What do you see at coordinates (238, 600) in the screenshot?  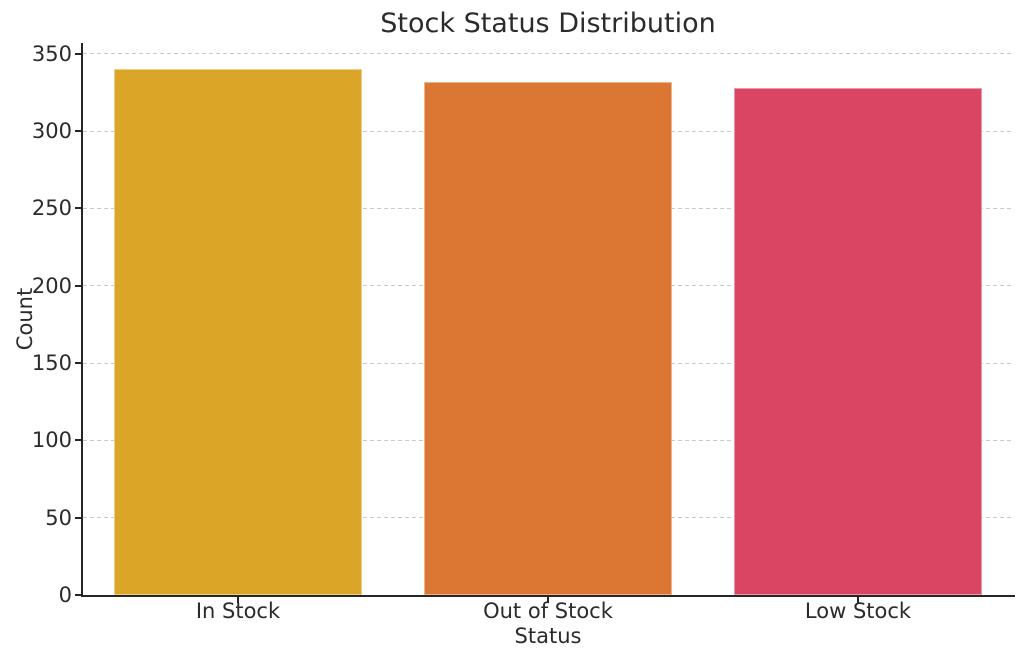 I see `x-tick-mark-in-stock` at bounding box center [238, 600].